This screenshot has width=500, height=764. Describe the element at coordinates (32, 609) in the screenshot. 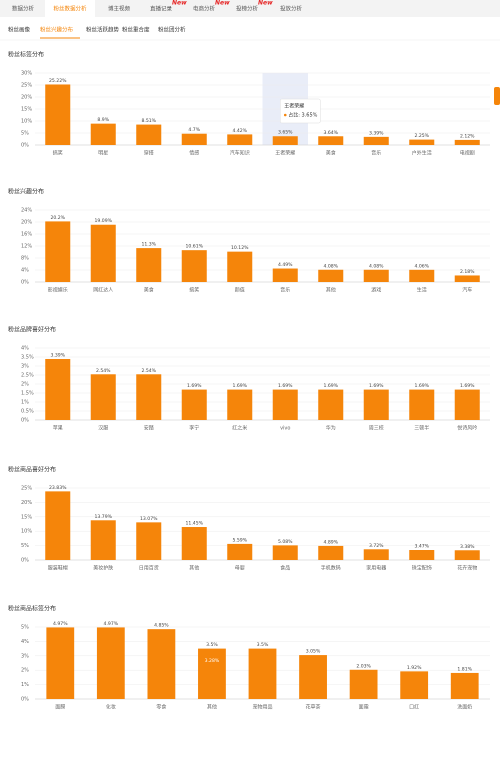

I see `chart-title: 粉丝商品标签分布` at that location.